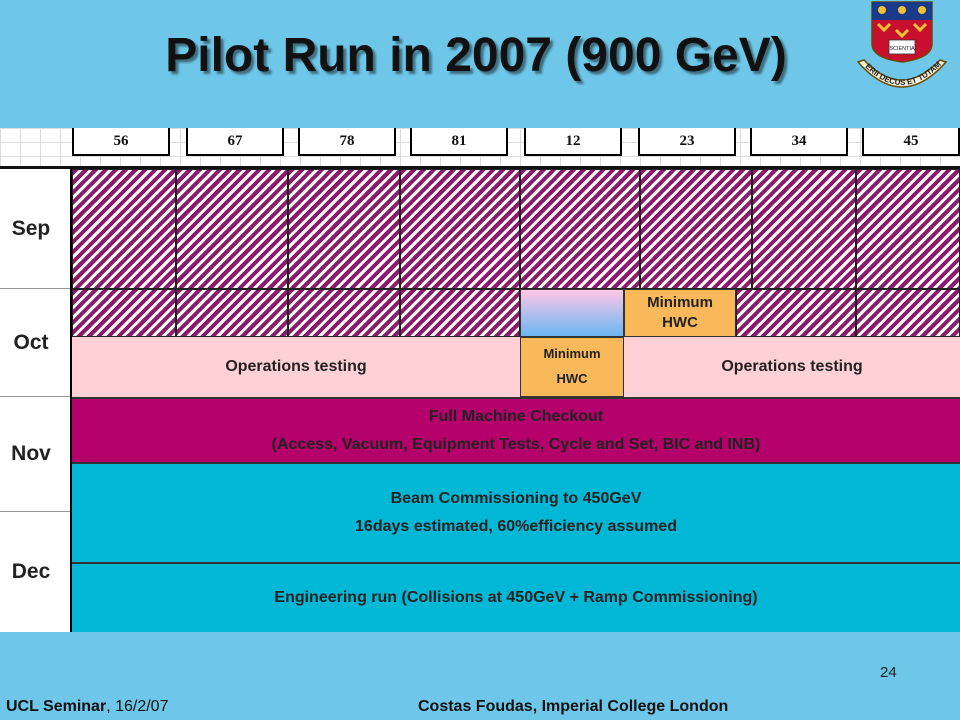 This screenshot has height=720, width=960. I want to click on oct-sector-56-busy, so click(124, 313).